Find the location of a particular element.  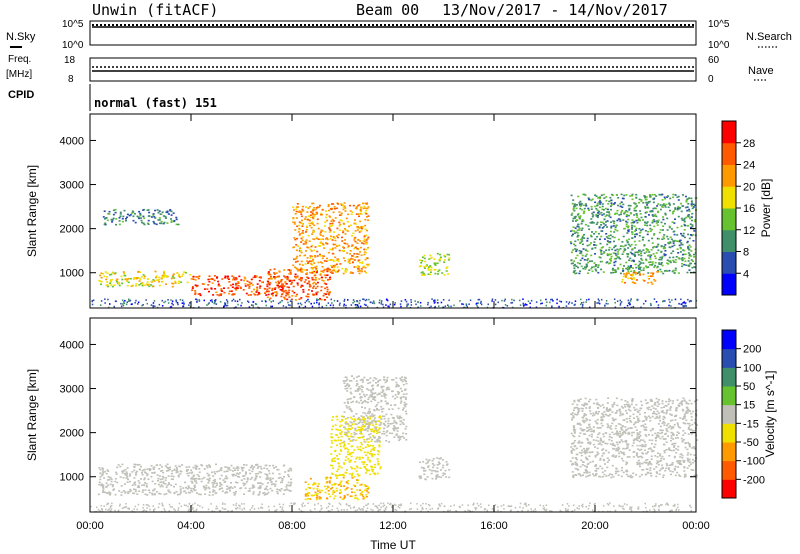

colorbar-tick-label: 20 is located at coordinates (749, 187).